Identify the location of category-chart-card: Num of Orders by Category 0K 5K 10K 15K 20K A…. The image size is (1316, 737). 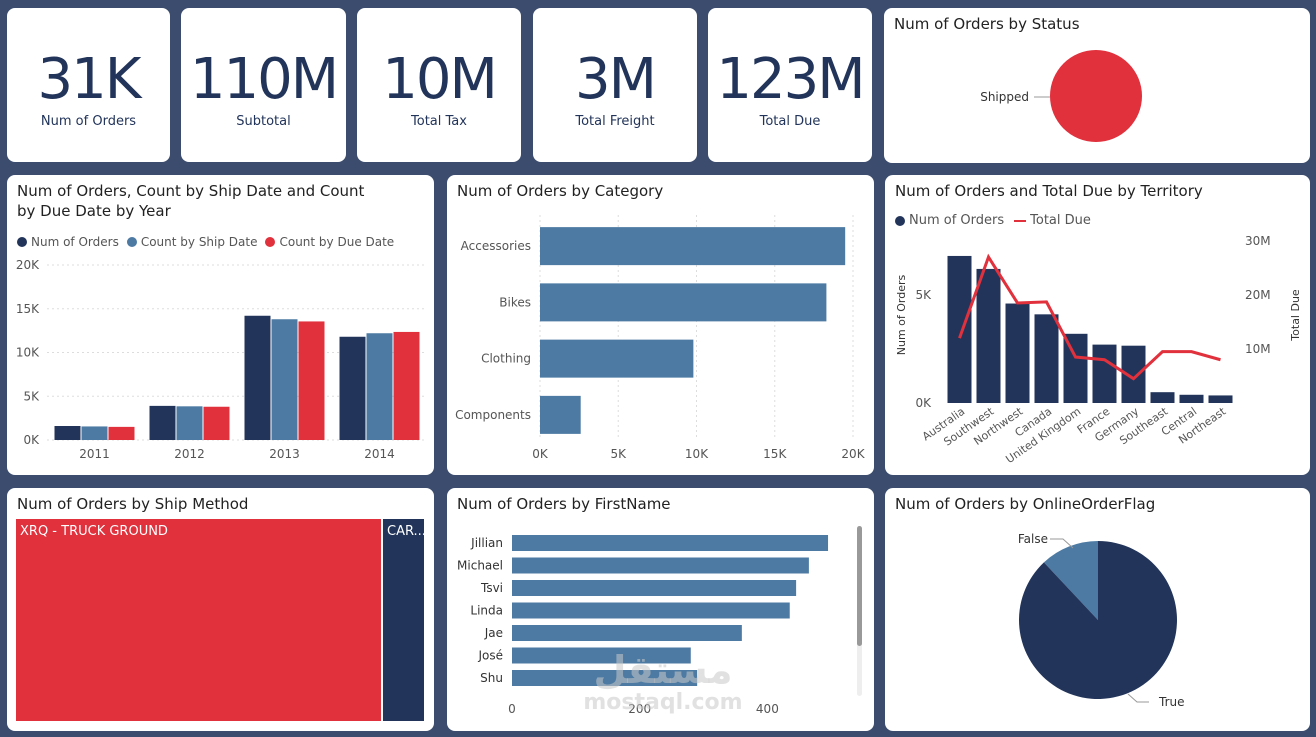
(660, 325).